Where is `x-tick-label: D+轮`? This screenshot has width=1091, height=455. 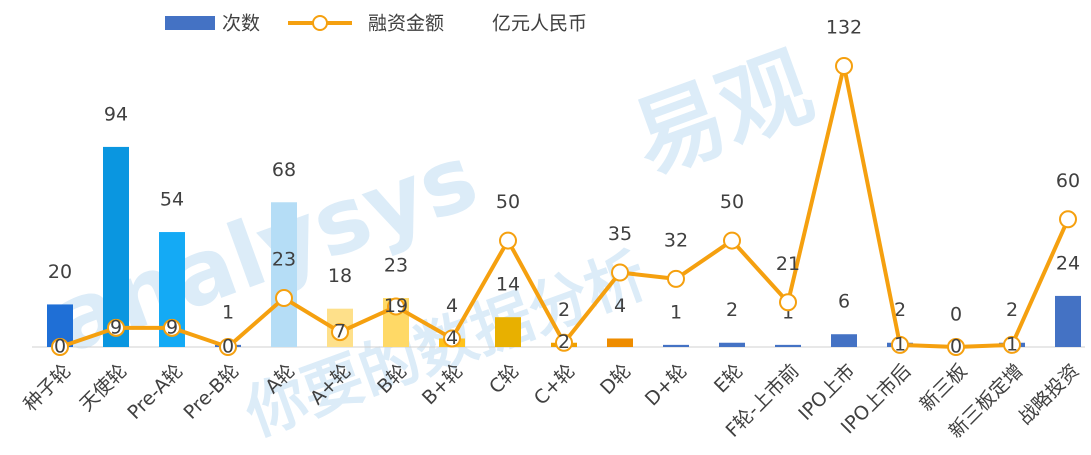
x-tick-label: D+轮 is located at coordinates (666, 385).